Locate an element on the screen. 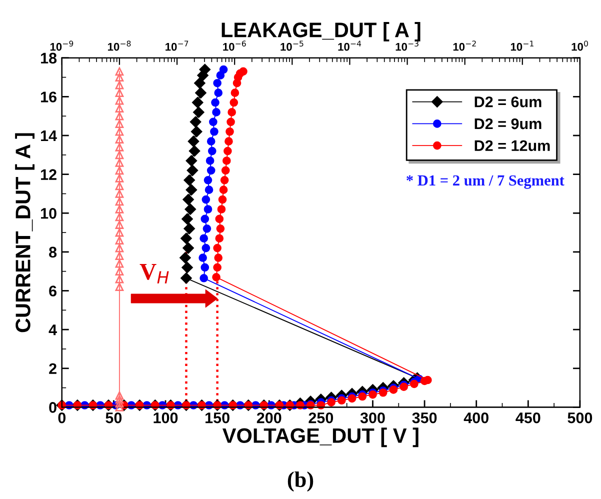  y-axis-title: CURRENT_DUT [ A ] is located at coordinates (24, 232).